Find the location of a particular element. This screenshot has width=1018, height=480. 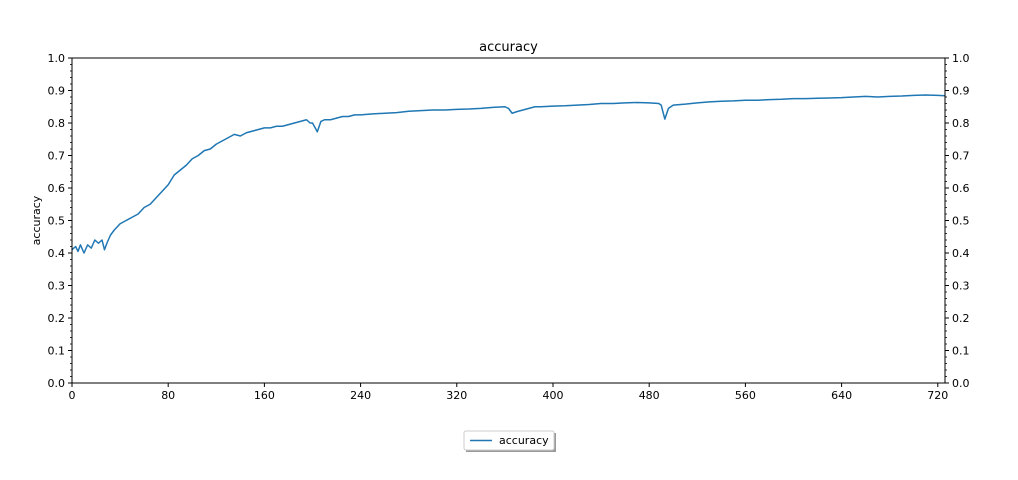

y-tick-label-right: 0.7 is located at coordinates (961, 156).